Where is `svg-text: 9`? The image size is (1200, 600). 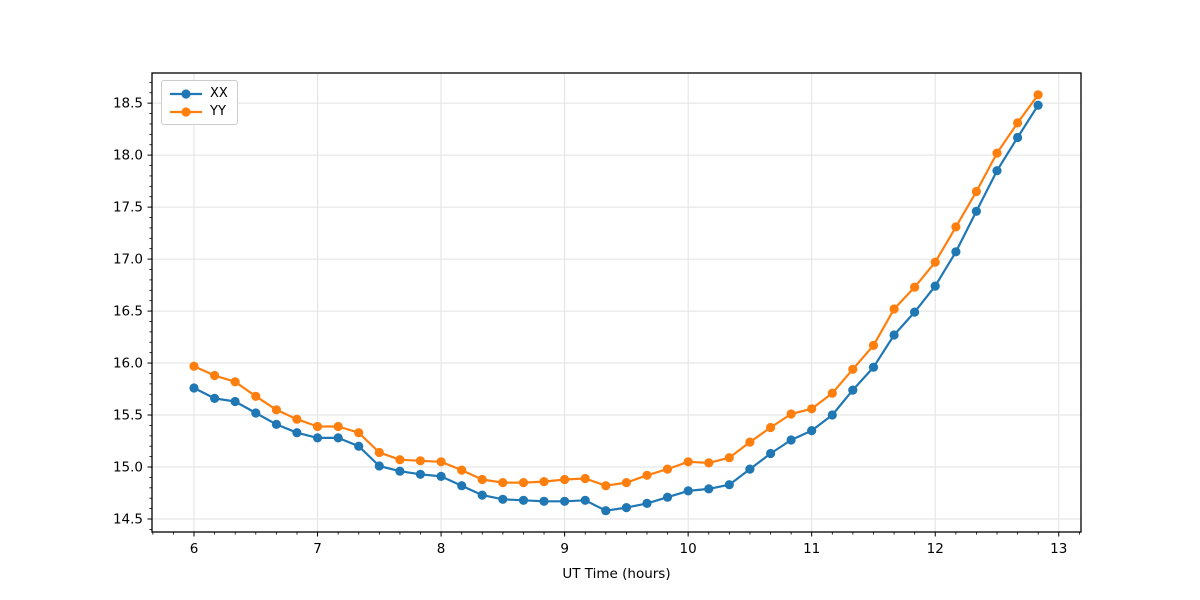 svg-text: 9 is located at coordinates (564, 549).